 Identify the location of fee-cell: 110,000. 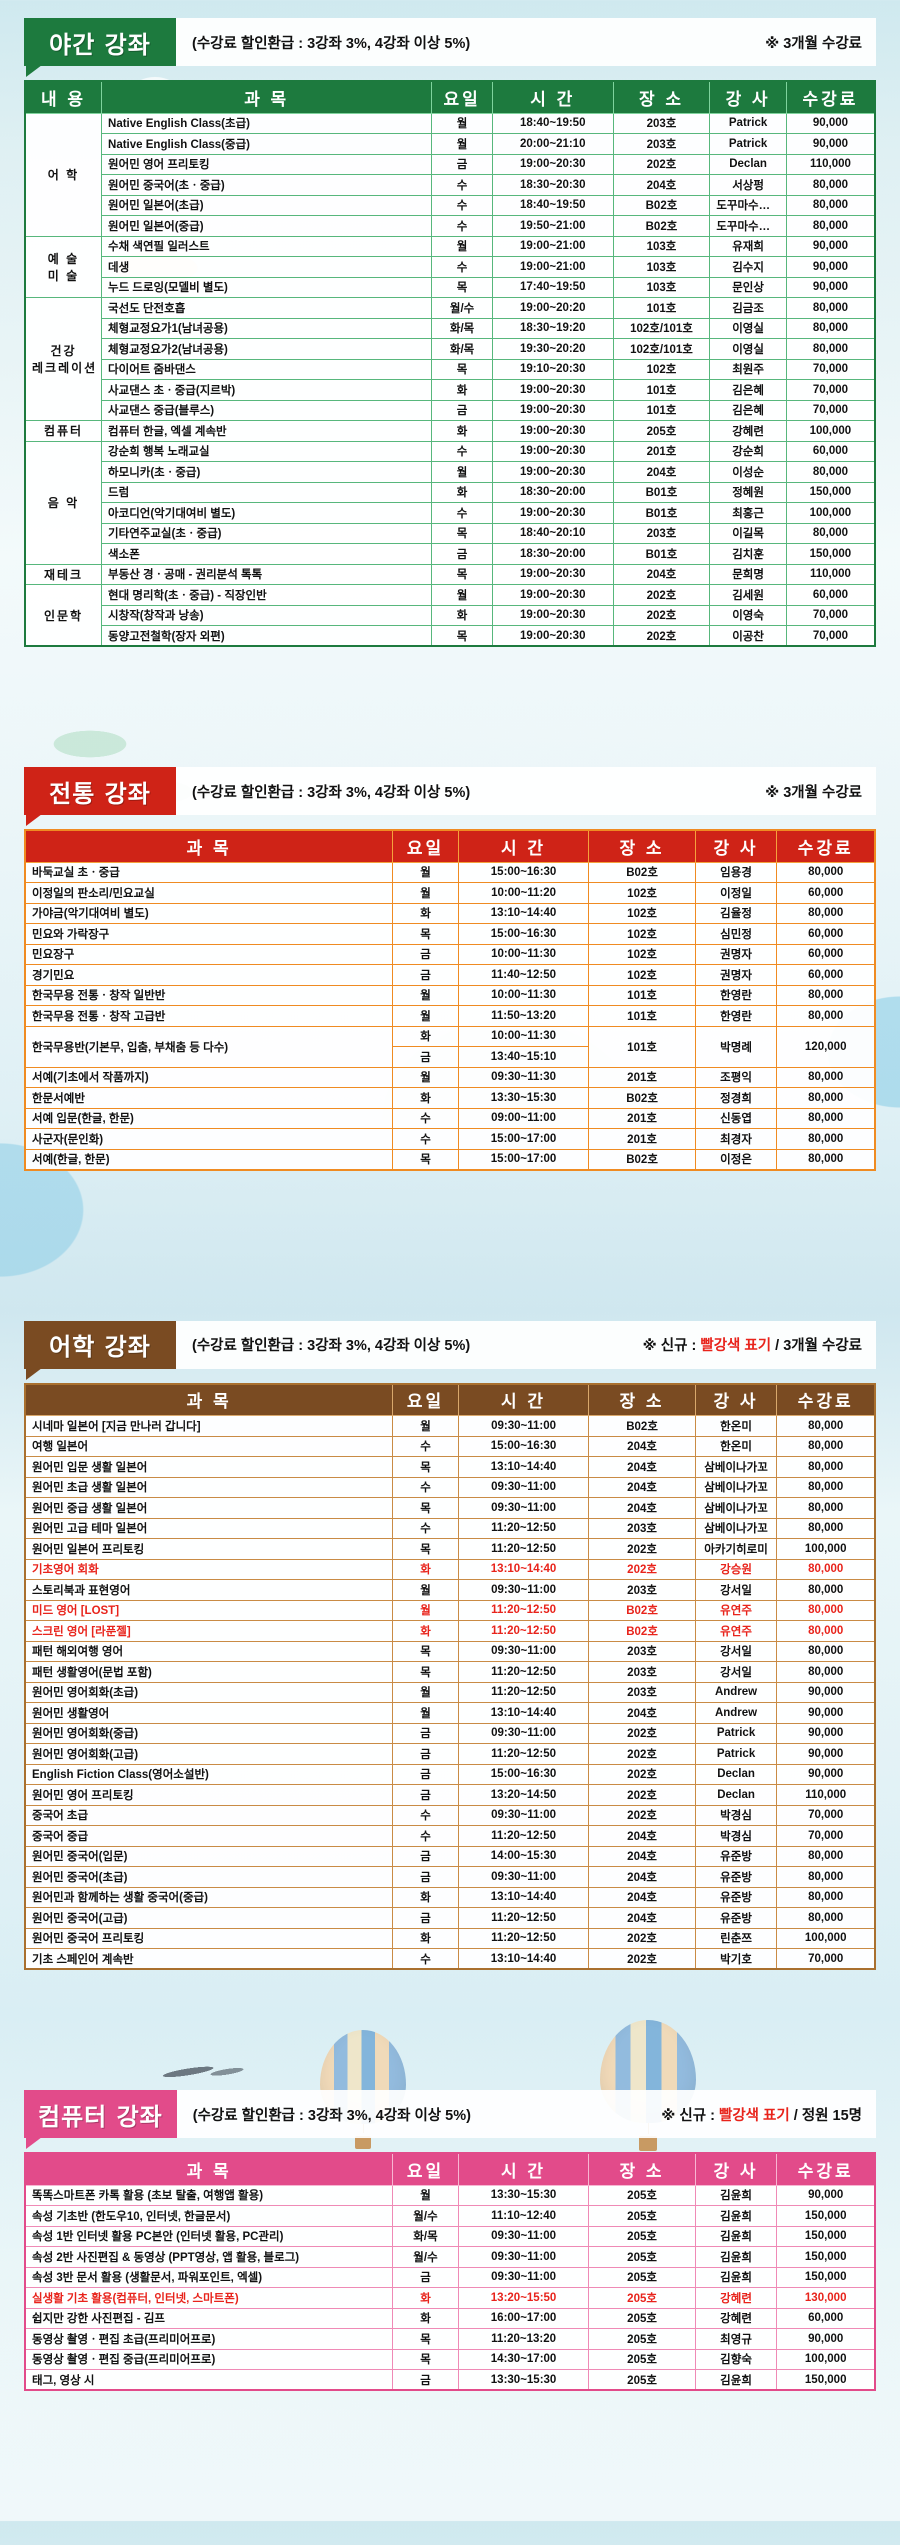
(830, 164).